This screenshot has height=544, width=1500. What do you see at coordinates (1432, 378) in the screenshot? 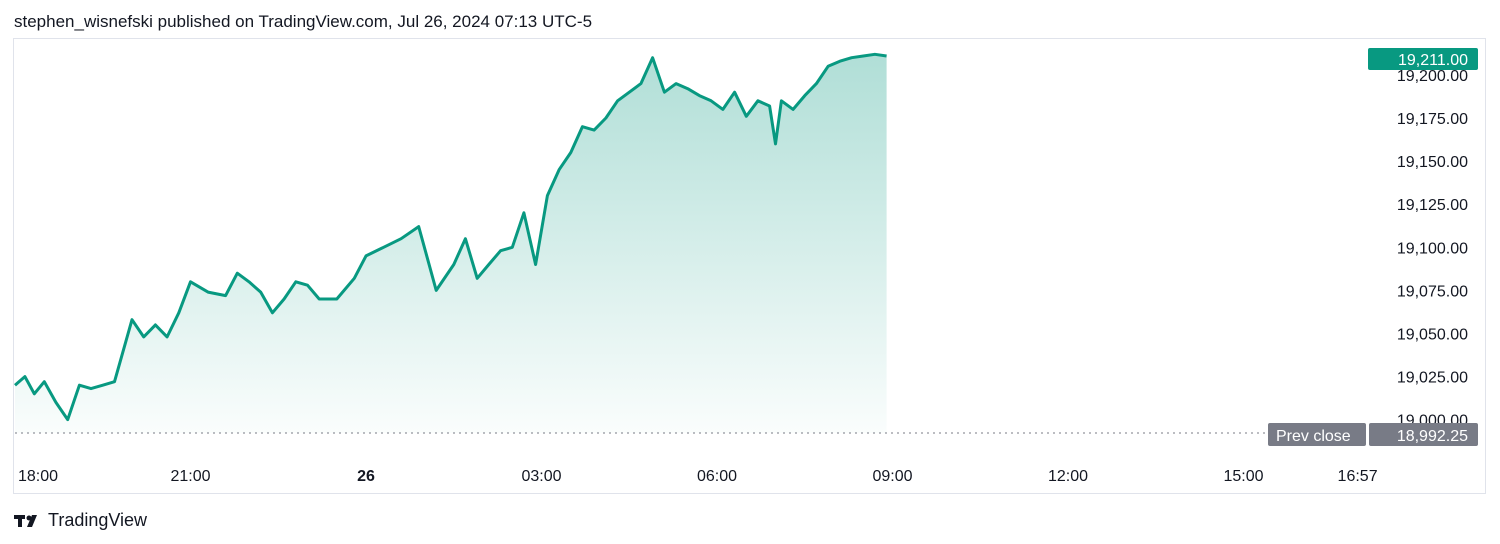
I see `y-tick-label: 19,025.00` at bounding box center [1432, 378].